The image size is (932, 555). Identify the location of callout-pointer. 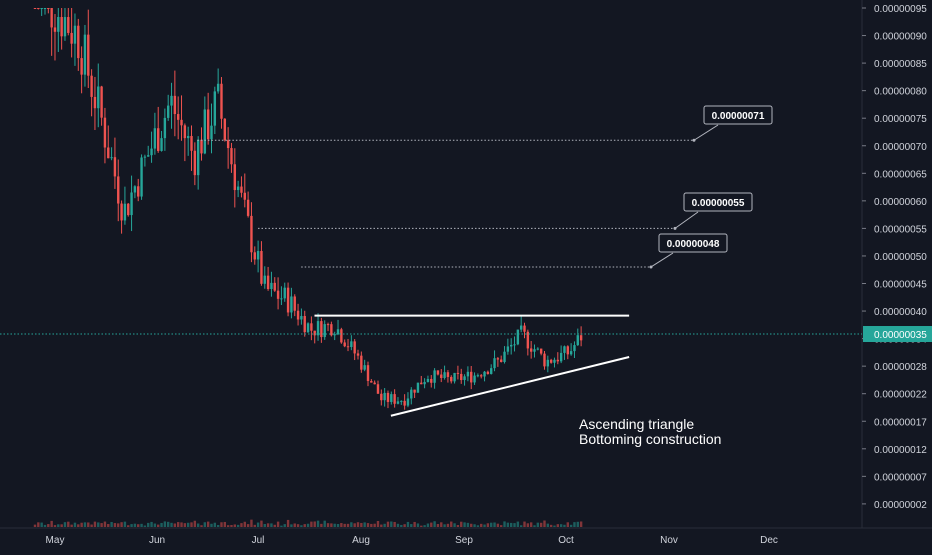
(662, 260).